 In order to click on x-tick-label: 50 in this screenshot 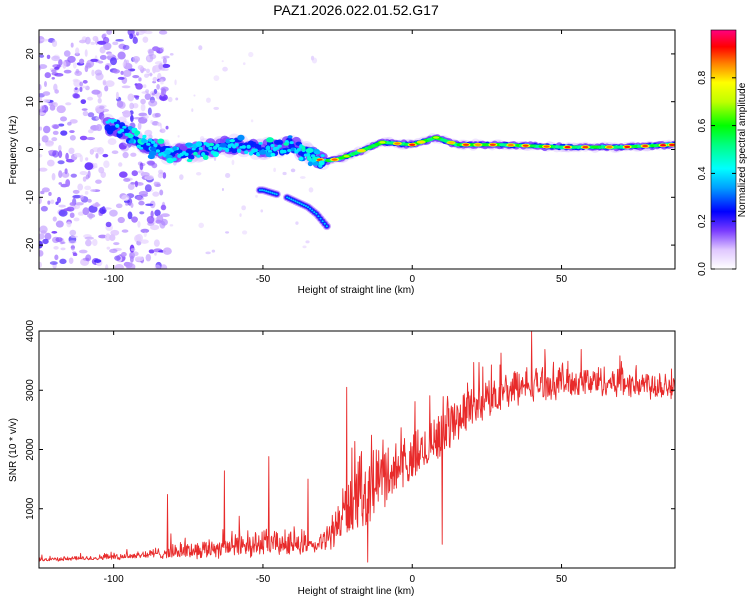, I will do `click(562, 279)`.